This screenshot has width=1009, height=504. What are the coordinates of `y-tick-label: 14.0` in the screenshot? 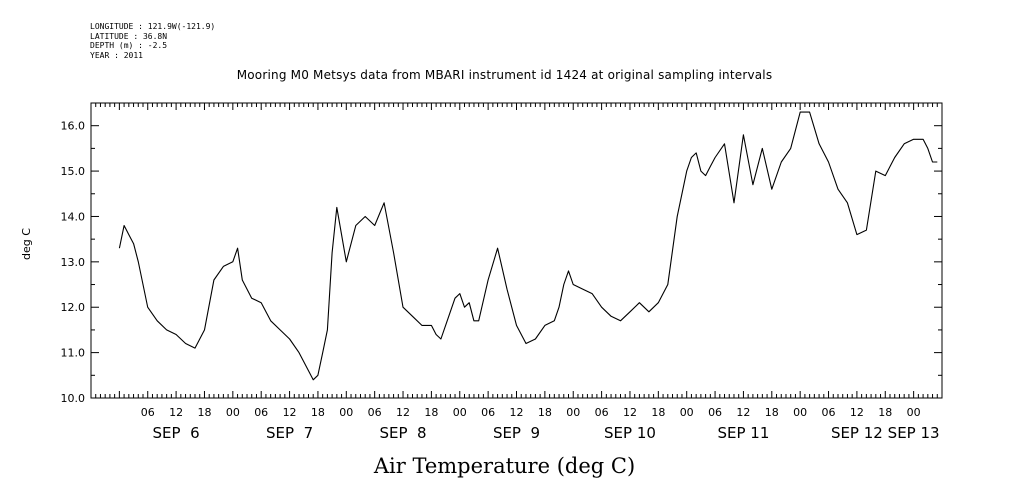 It's located at (73, 216).